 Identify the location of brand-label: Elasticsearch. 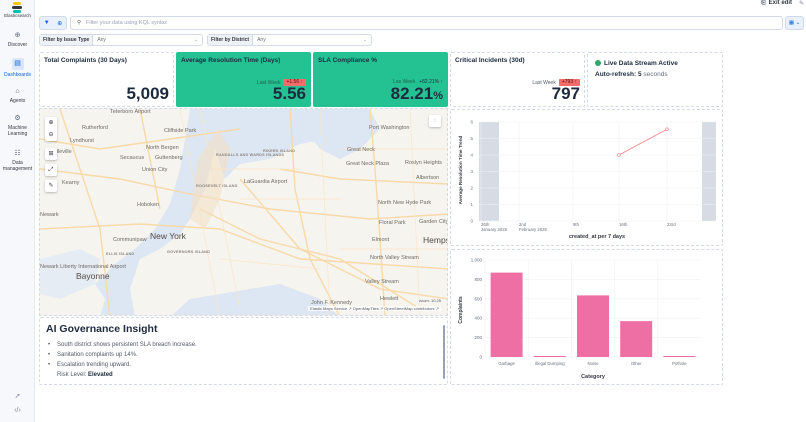
(17, 15).